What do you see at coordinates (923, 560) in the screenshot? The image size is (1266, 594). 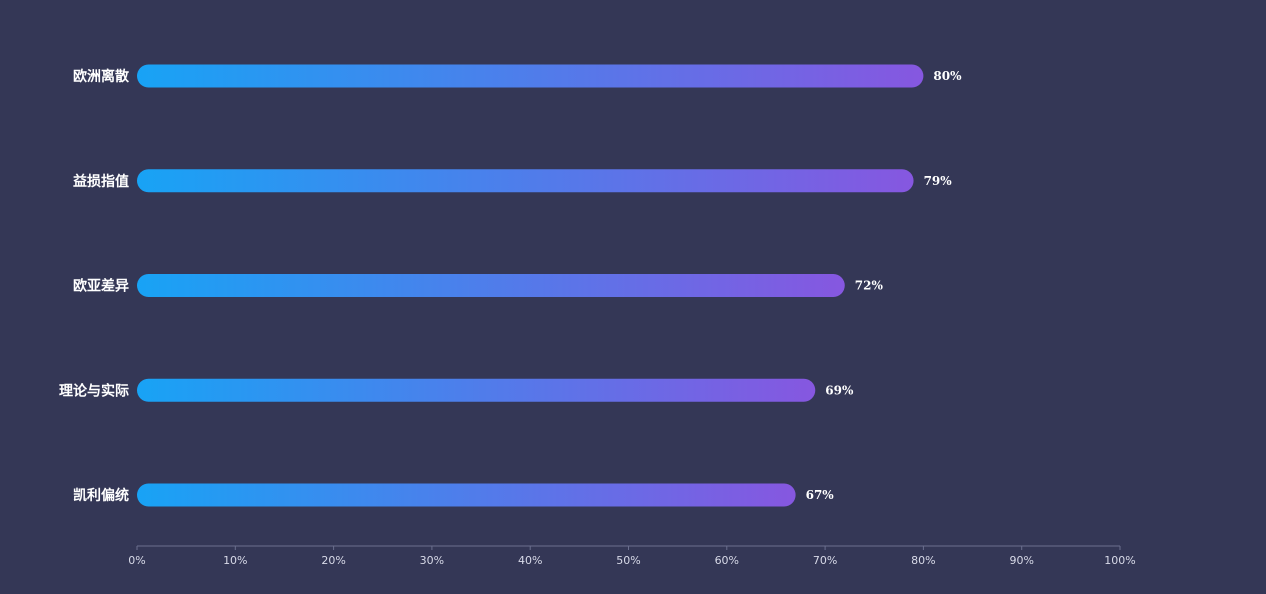 I see `x-tick-label: 80%` at bounding box center [923, 560].